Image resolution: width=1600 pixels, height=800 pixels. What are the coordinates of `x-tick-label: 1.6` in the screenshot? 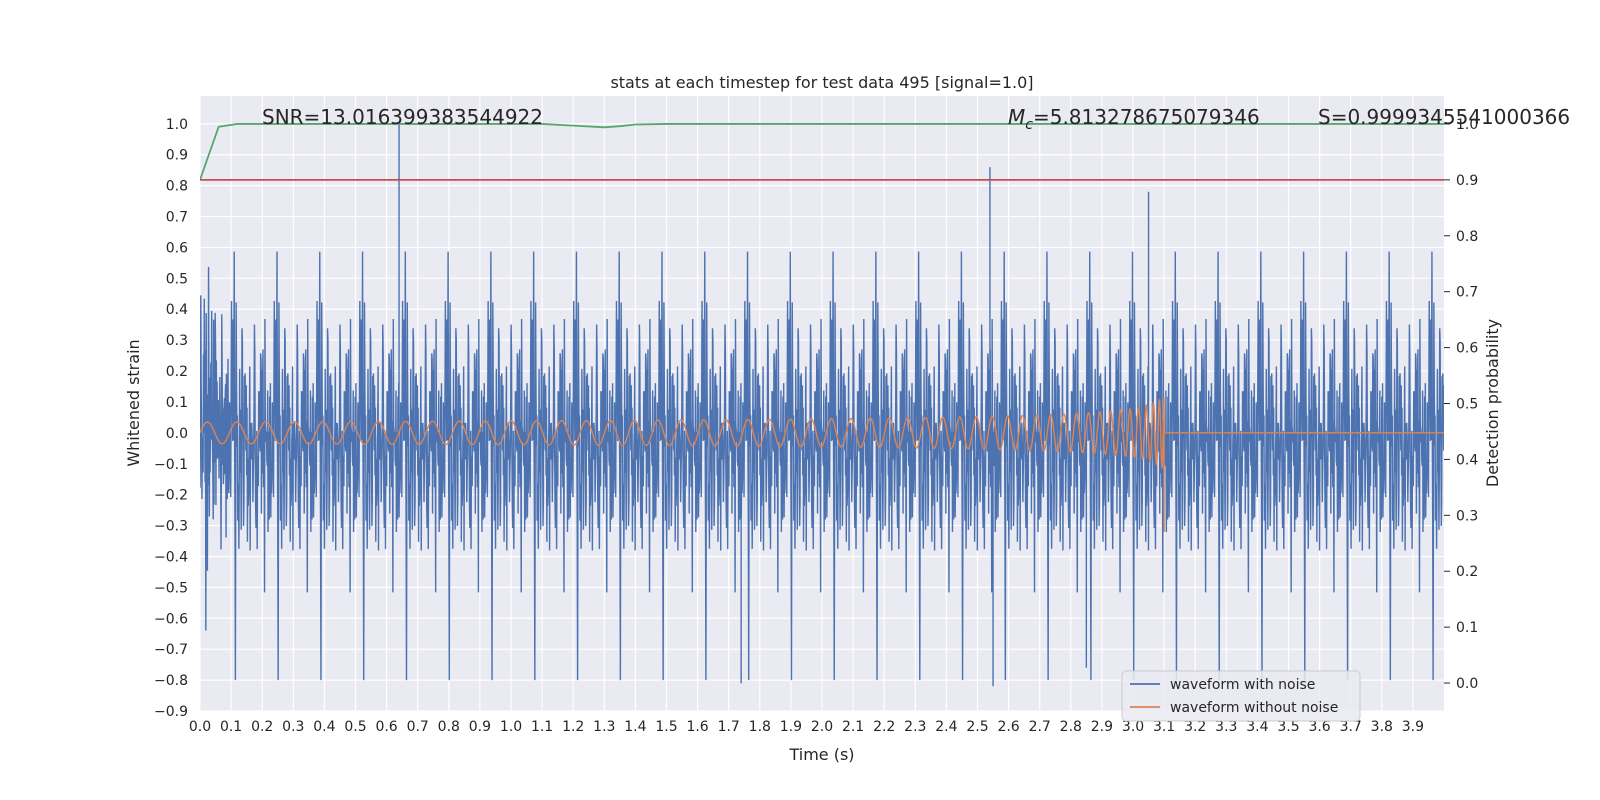 It's located at (697, 727).